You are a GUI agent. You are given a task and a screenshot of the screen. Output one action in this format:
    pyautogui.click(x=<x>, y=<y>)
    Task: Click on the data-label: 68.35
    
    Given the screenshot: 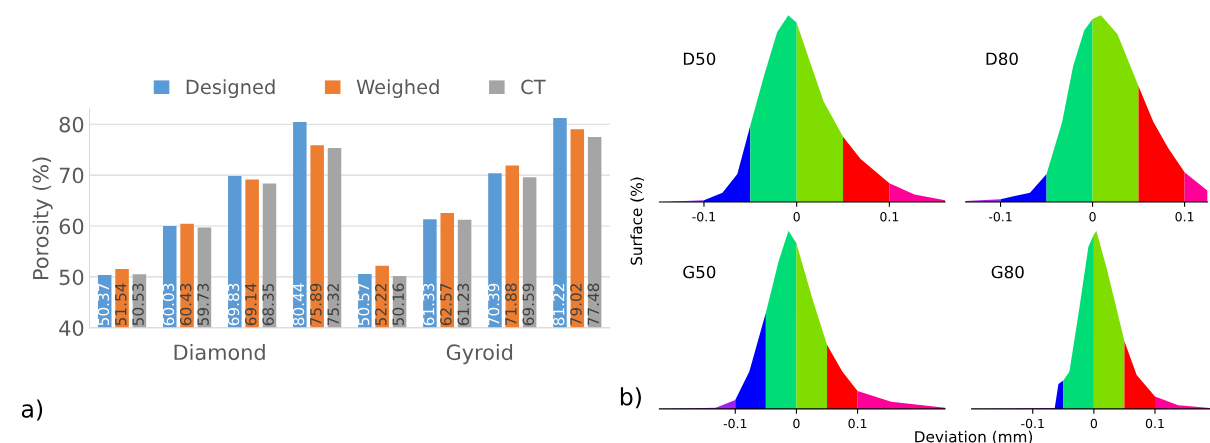 What is the action you would take?
    pyautogui.click(x=268, y=304)
    